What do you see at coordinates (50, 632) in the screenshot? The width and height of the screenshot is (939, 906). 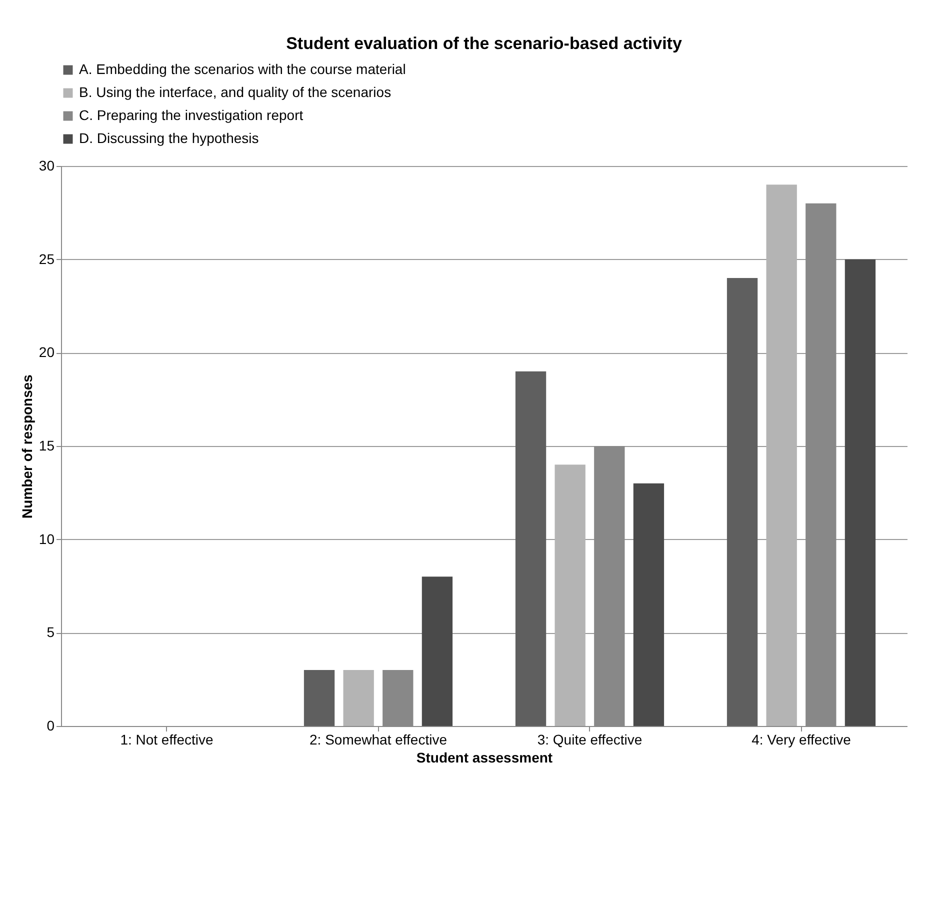 I see `y-tick-label: 5` at bounding box center [50, 632].